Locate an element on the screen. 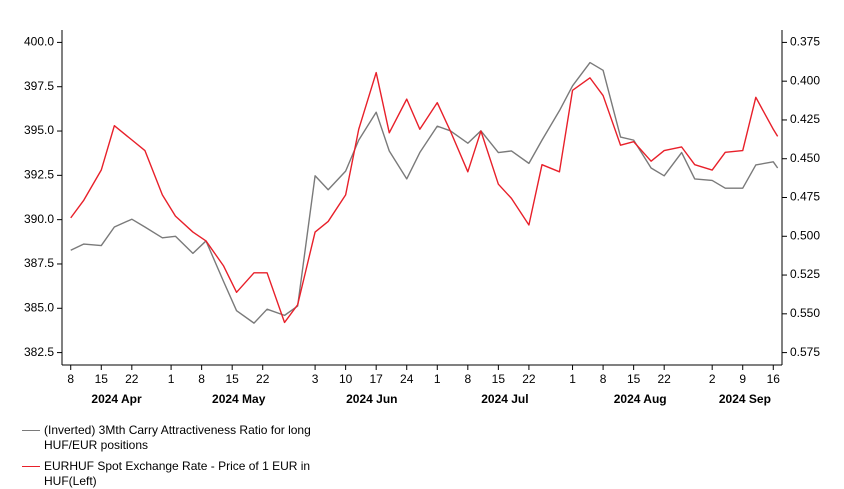  x-tick-label: 3 is located at coordinates (315, 379).